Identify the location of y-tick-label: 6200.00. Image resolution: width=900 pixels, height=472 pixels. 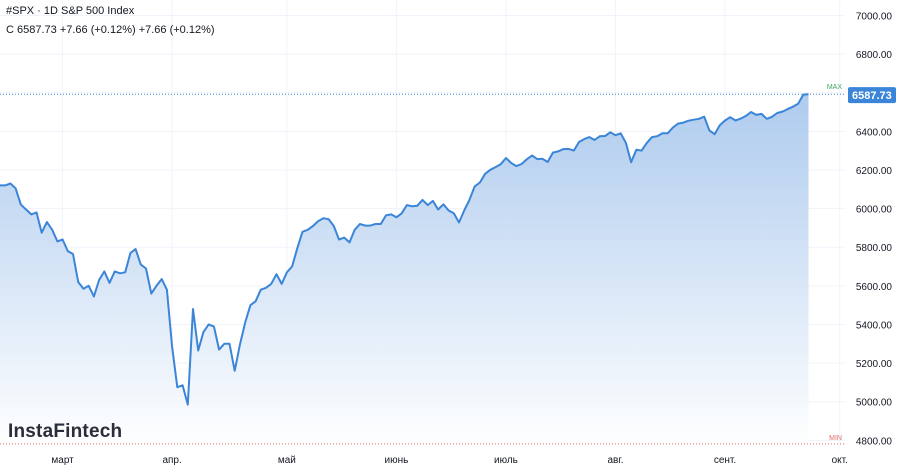
(874, 171).